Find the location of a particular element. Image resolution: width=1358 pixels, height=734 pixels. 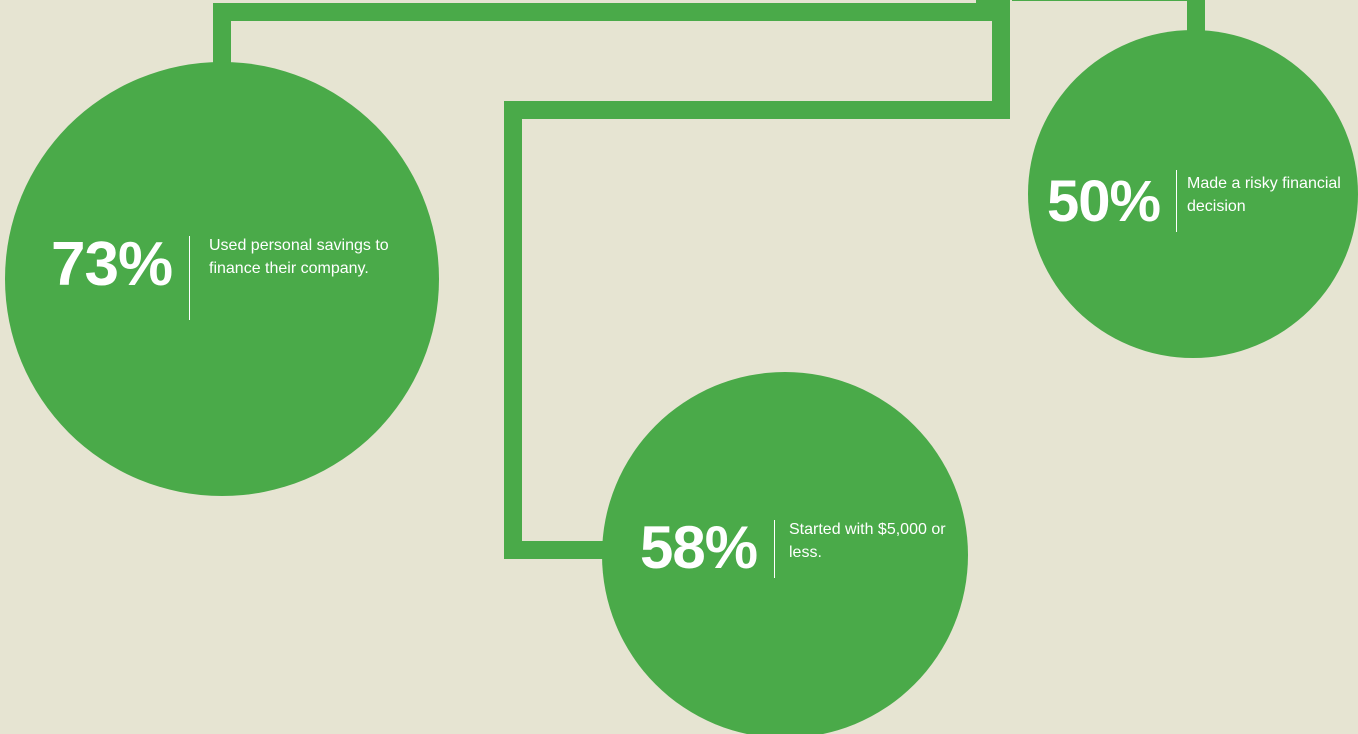

connector-line-left is located at coordinates (603, 32).